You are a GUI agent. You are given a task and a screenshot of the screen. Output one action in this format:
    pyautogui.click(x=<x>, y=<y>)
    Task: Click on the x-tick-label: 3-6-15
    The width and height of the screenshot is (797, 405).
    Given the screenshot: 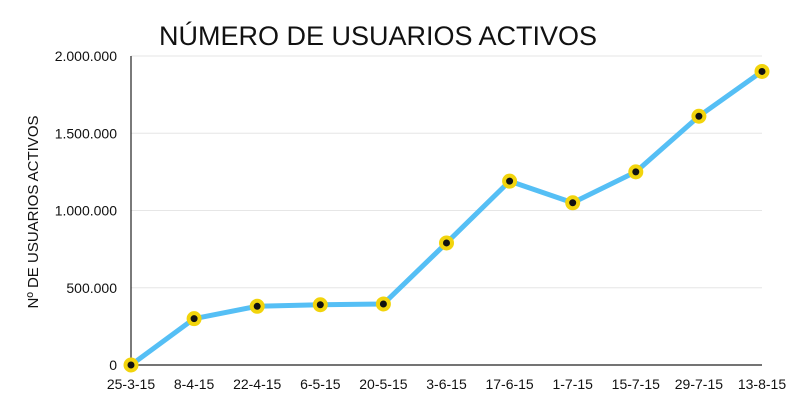 What is the action you would take?
    pyautogui.click(x=446, y=384)
    